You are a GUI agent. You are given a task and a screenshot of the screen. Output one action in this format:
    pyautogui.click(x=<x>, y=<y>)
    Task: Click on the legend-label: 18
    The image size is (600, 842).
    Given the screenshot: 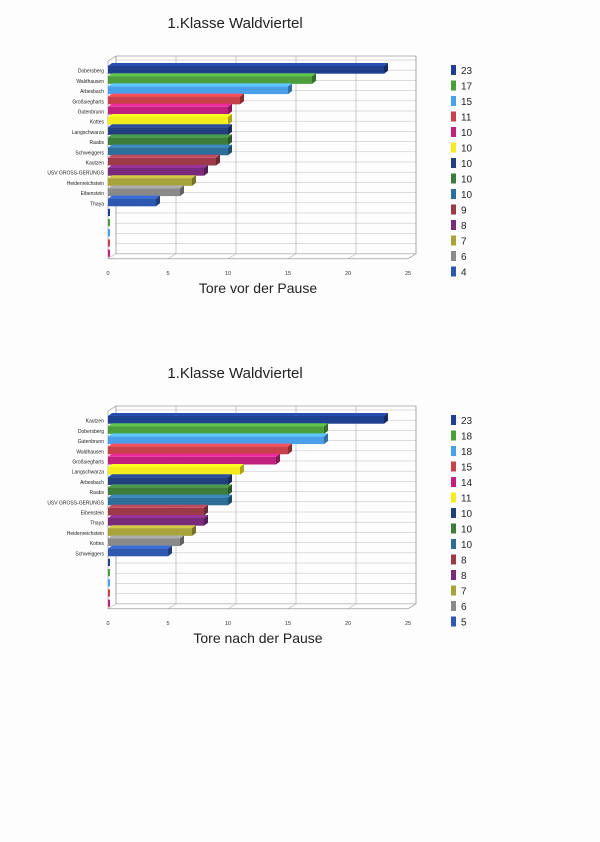 What is the action you would take?
    pyautogui.click(x=467, y=437)
    